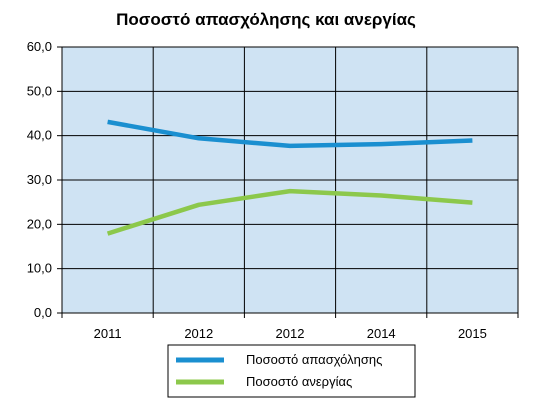  Describe the element at coordinates (39, 179) in the screenshot. I see `y-tick-label: 30,0` at that location.